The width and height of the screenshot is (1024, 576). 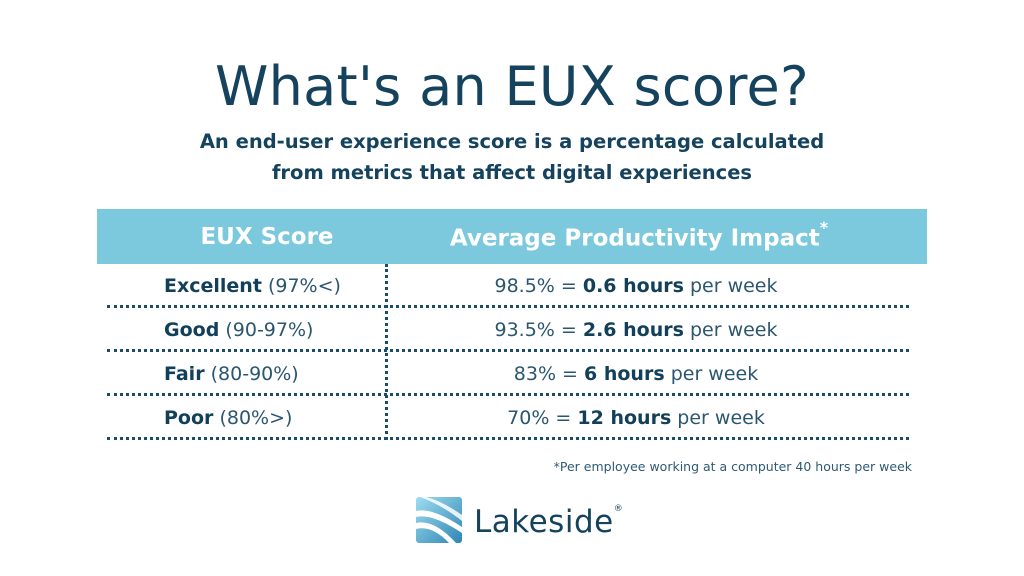 I want to click on score-cell: Poor (80%>), so click(x=241, y=418).